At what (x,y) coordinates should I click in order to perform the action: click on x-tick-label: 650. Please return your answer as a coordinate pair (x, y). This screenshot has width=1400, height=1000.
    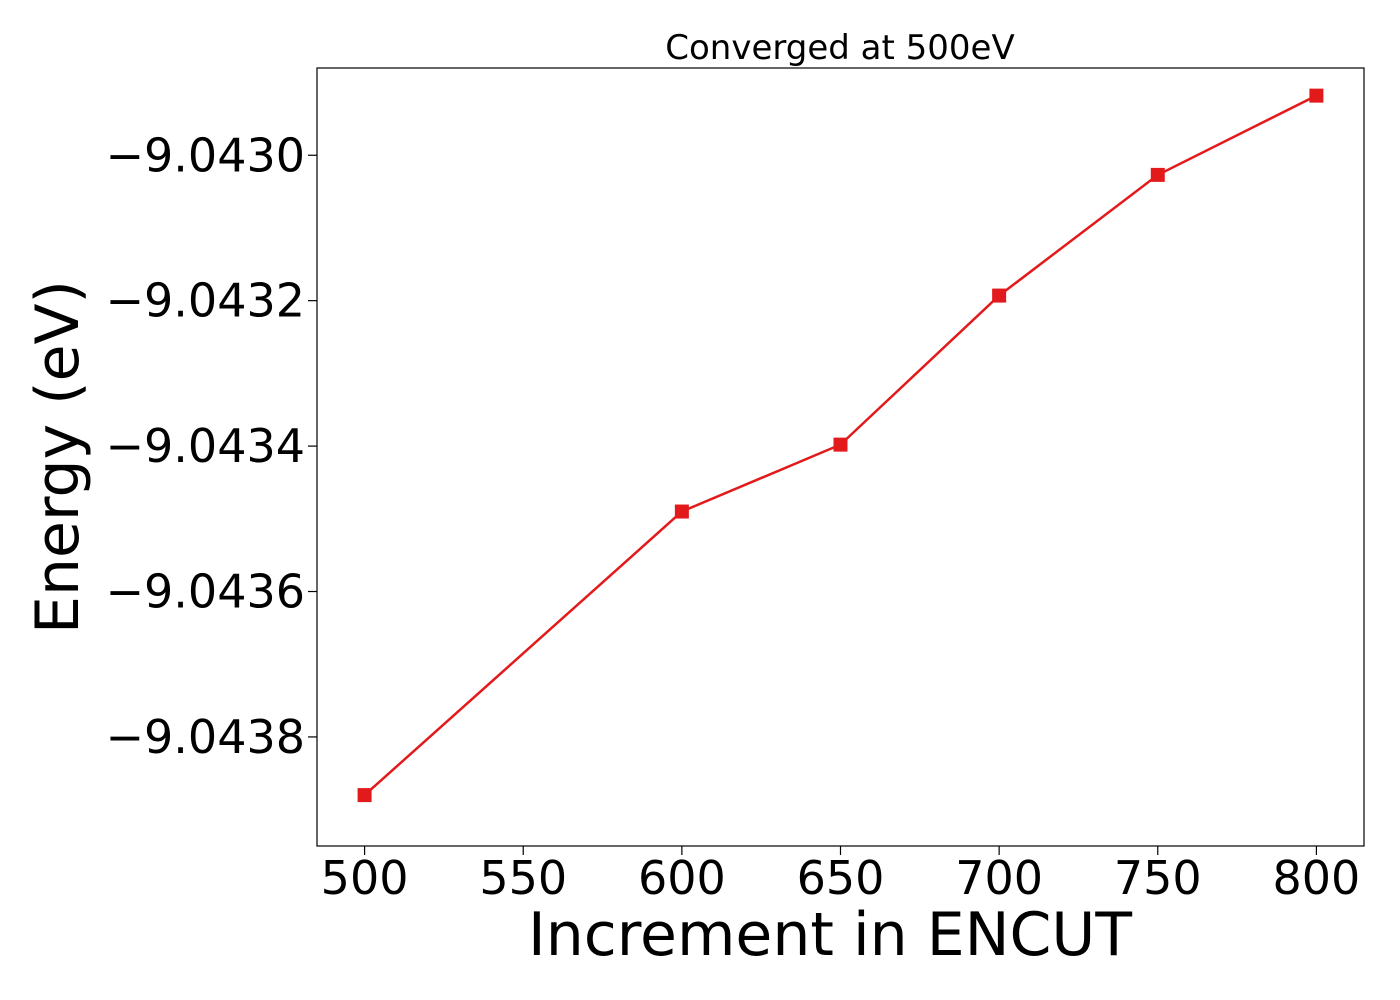
    Looking at the image, I should click on (841, 878).